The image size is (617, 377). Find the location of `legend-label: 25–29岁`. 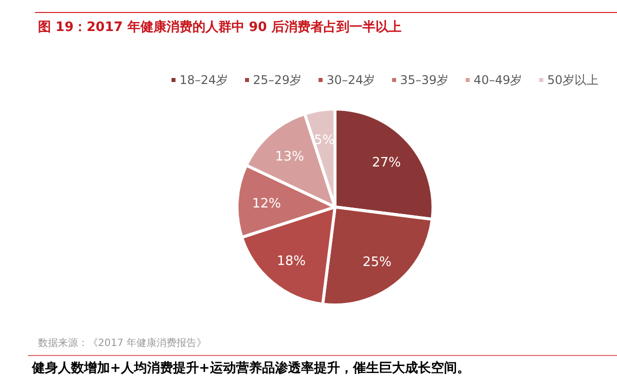

legend-label: 25–29岁 is located at coordinates (277, 80).